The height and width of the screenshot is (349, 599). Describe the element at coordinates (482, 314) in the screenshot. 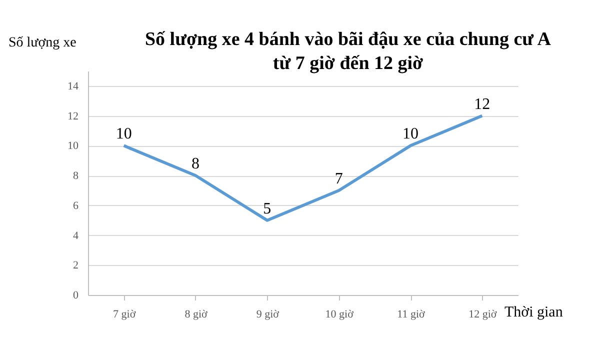

I see `x-tick-label: 12 giờ` at that location.